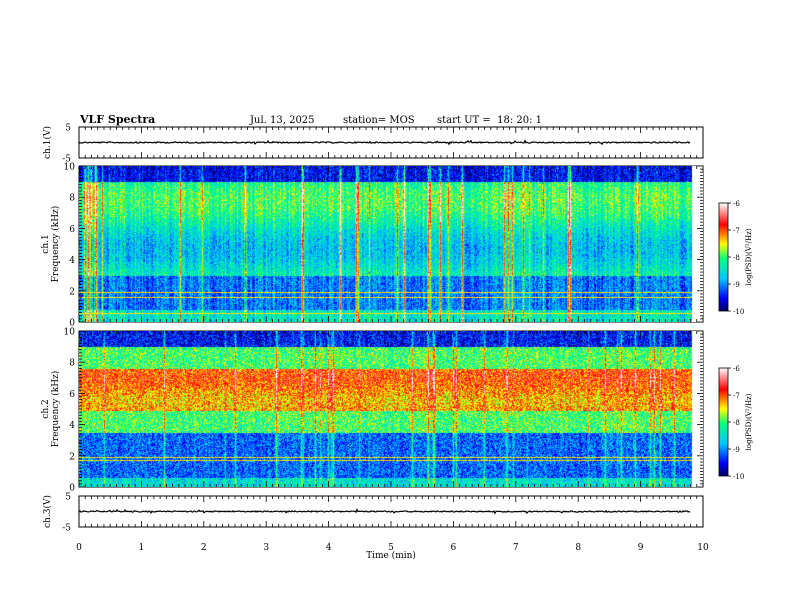  I want to click on ch2-spectrogram-ylabel: Frequency (kHz), so click(55, 409).